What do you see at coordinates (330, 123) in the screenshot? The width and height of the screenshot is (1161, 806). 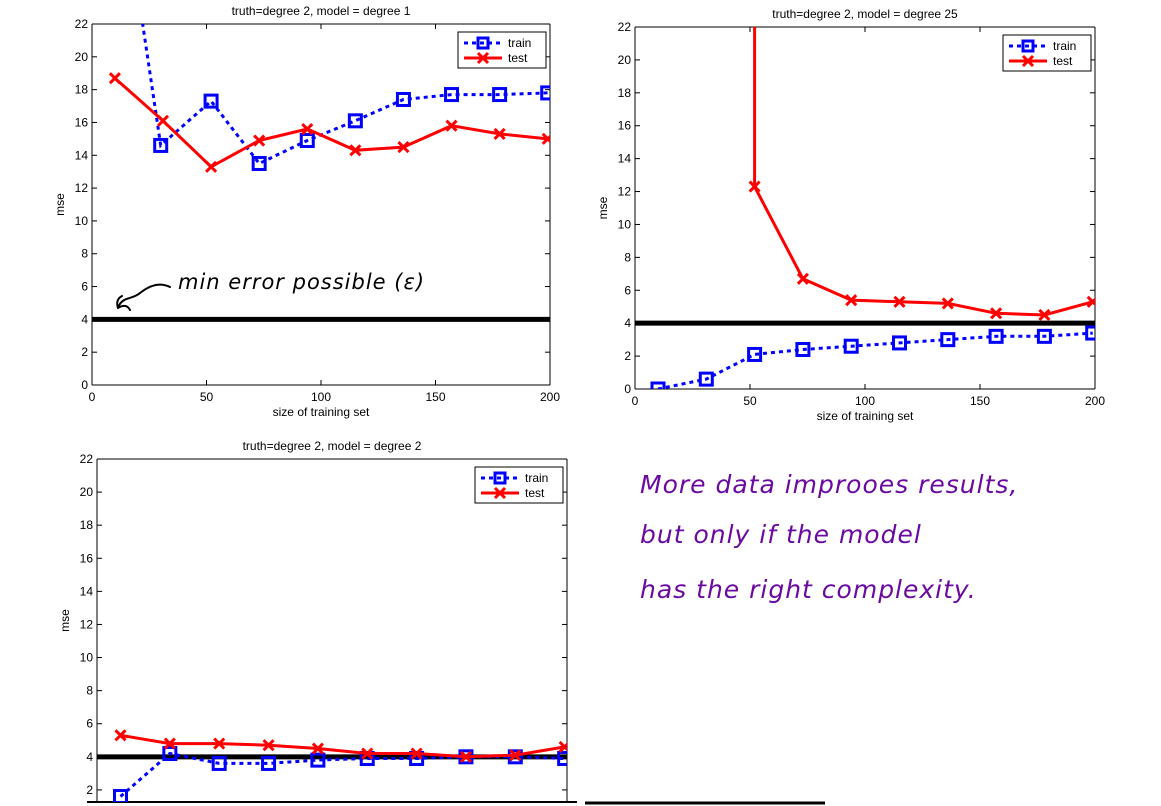 I see `series-line-test` at bounding box center [330, 123].